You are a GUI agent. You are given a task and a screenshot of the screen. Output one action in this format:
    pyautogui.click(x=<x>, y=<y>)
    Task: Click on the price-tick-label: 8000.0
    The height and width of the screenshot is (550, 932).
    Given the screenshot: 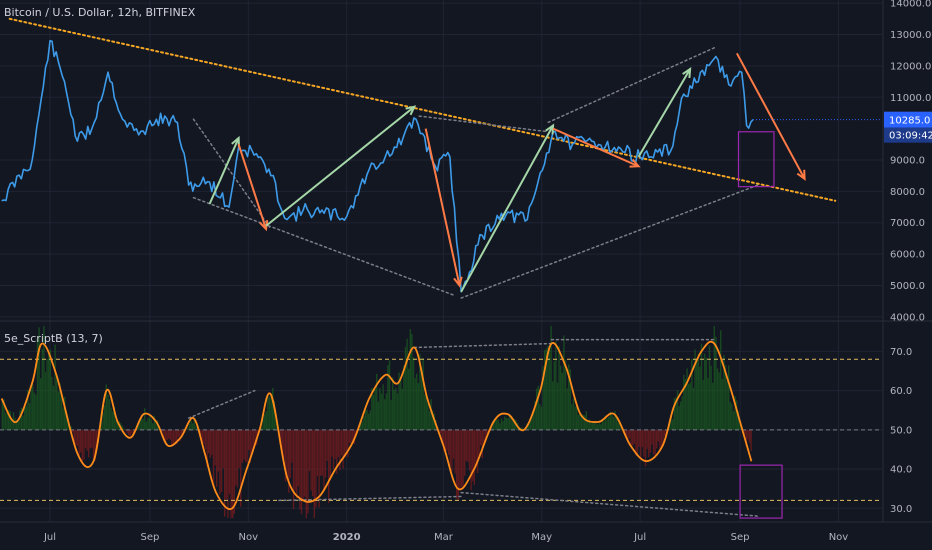 What is the action you would take?
    pyautogui.click(x=907, y=192)
    